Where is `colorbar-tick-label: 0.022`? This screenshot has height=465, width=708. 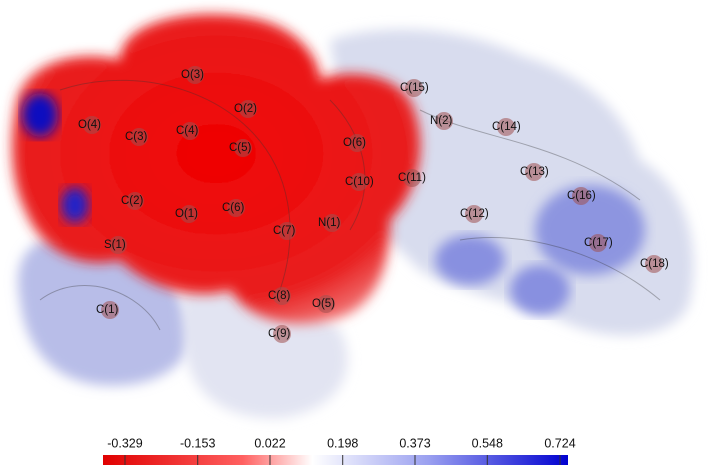
colorbar-tick-label: 0.022 is located at coordinates (269, 443).